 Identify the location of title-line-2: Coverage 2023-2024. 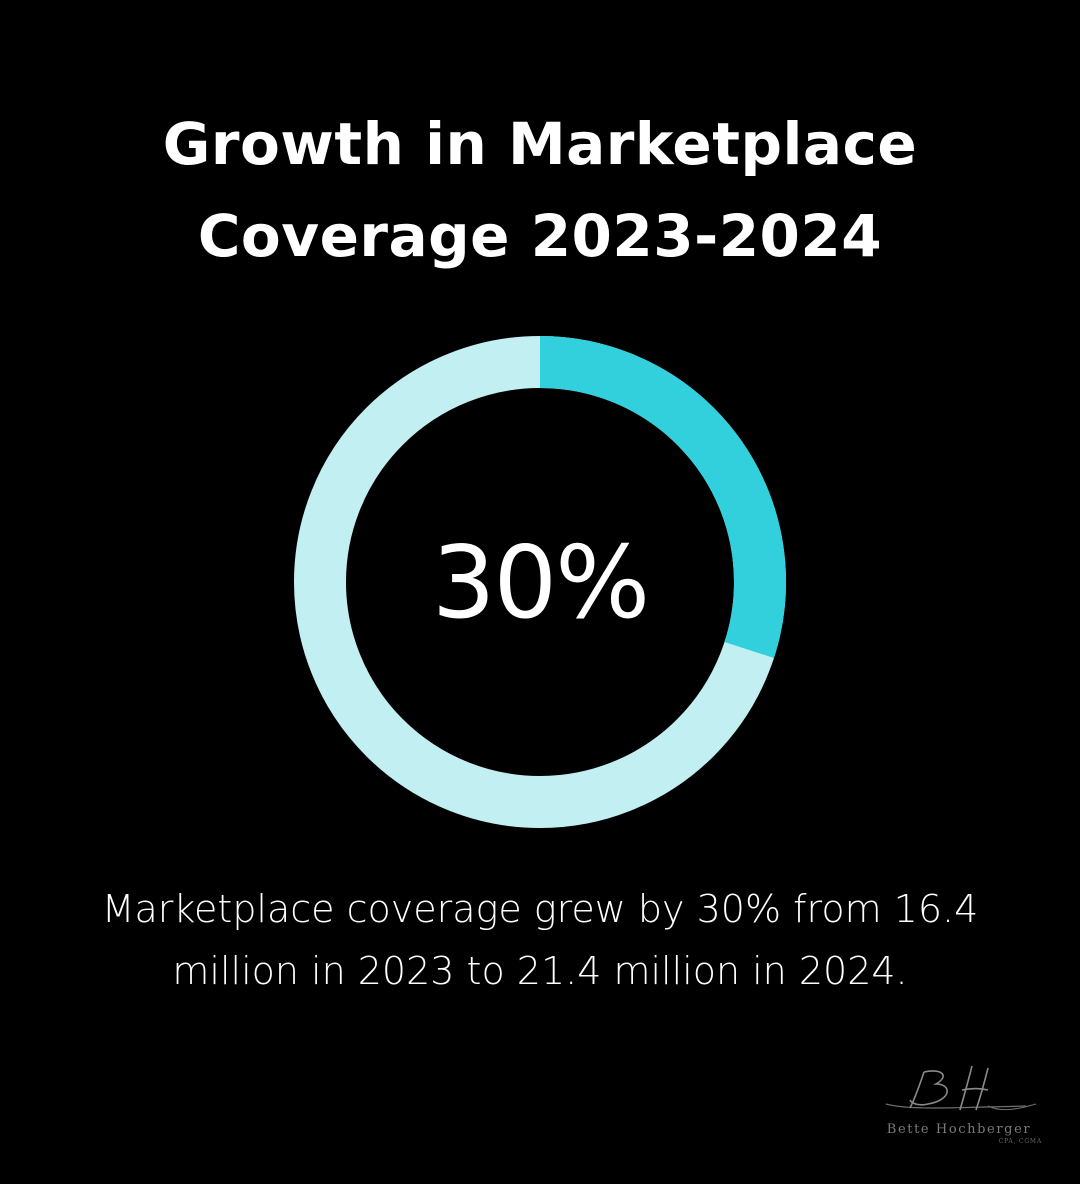
(540, 236).